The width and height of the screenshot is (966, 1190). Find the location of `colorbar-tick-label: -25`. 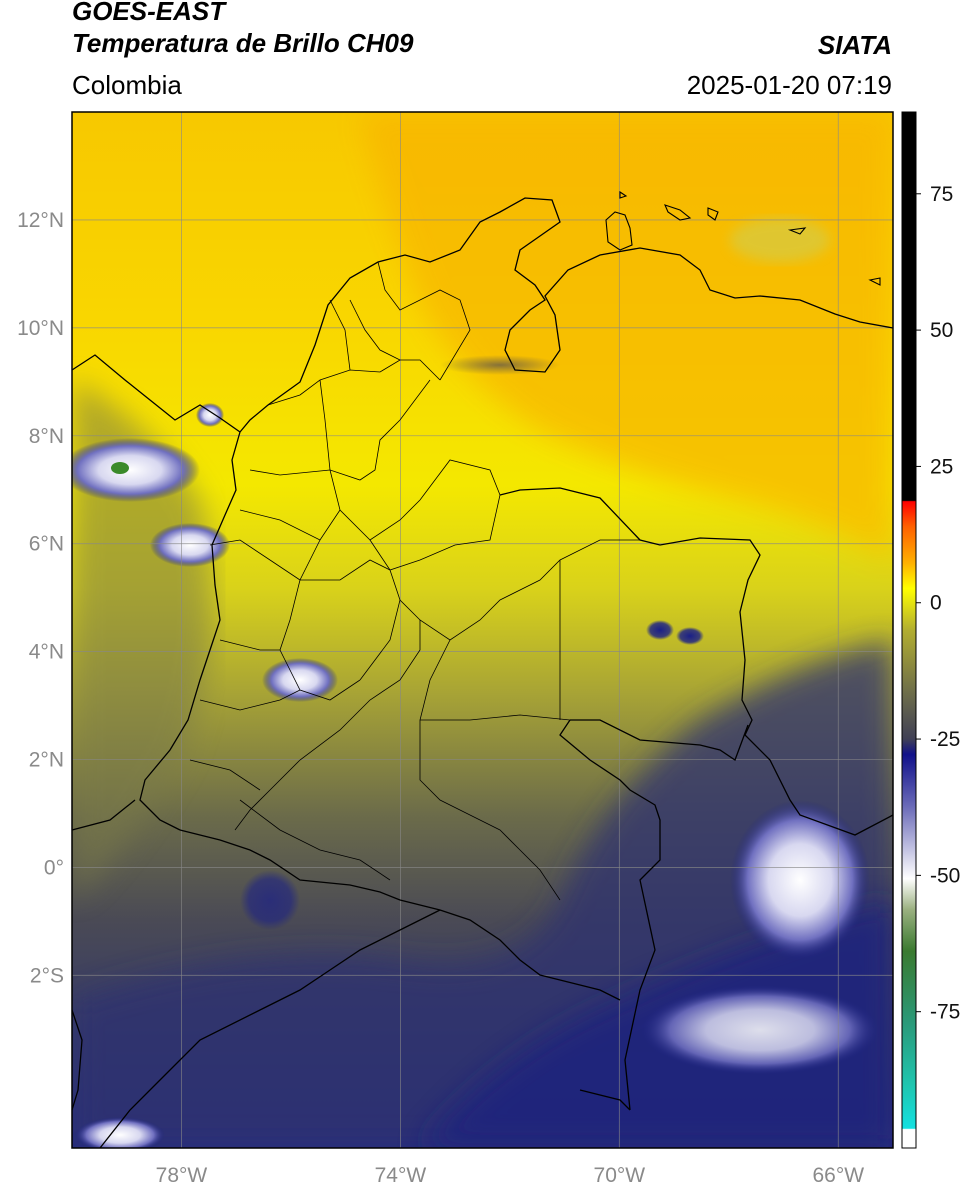

colorbar-tick-label: -25 is located at coordinates (945, 739).